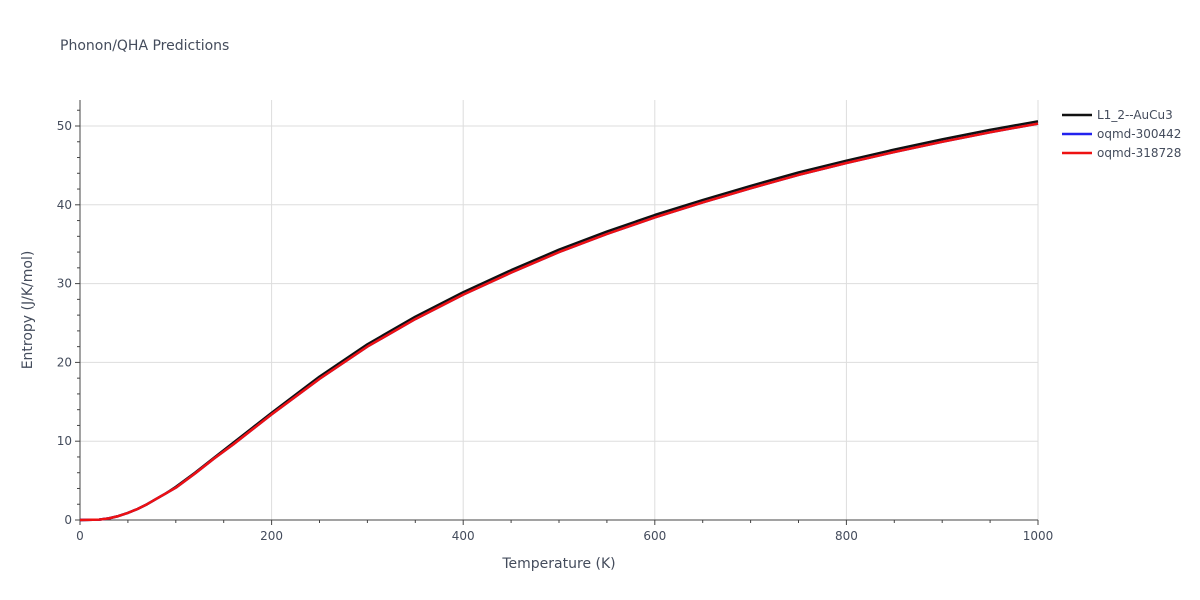 The width and height of the screenshot is (1200, 600). Describe the element at coordinates (846, 536) in the screenshot. I see `x-tick-label: 800` at that location.